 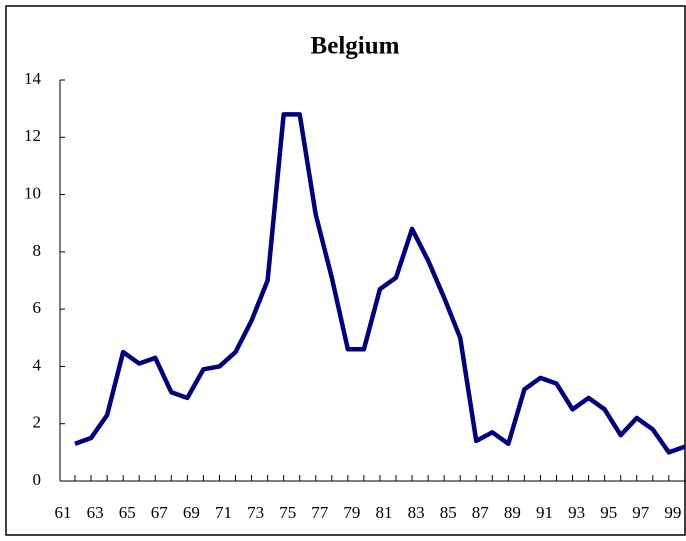 What do you see at coordinates (63, 512) in the screenshot?
I see `x-tick-label: 61` at bounding box center [63, 512].